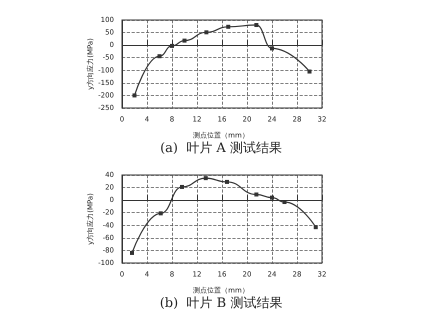 Image resolution: width=442 pixels, height=320 pixels. What do you see at coordinates (221, 148) in the screenshot?
I see `text: (a) 叶片 A 测试结果` at bounding box center [221, 148].